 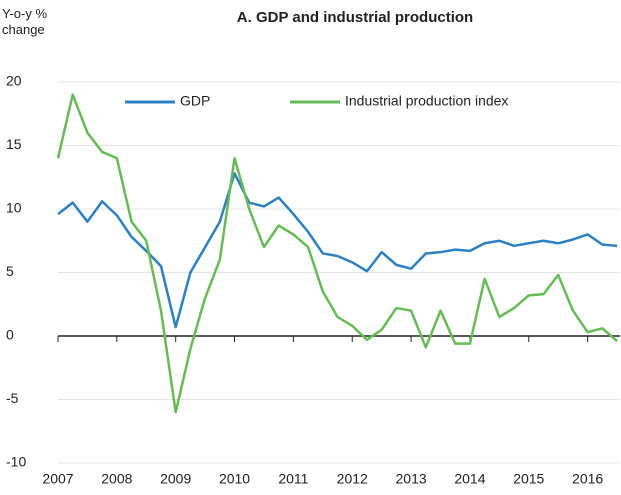 What do you see at coordinates (10, 271) in the screenshot?
I see `y-tick-label: 5` at bounding box center [10, 271].